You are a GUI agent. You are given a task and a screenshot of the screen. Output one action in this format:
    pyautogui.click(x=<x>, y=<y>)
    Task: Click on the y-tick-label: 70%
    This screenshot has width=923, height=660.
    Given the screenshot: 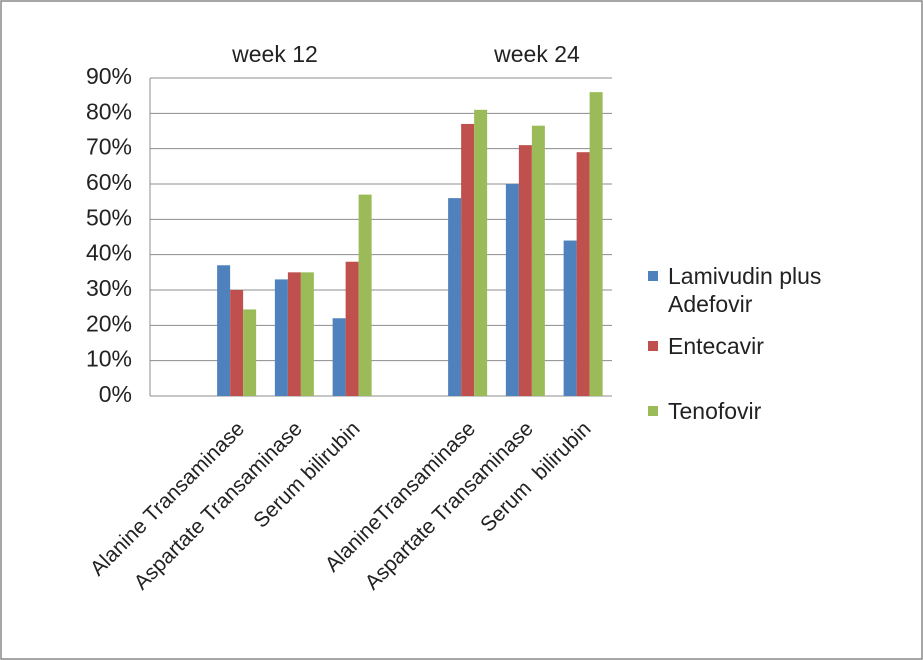 What is the action you would take?
    pyautogui.click(x=109, y=147)
    